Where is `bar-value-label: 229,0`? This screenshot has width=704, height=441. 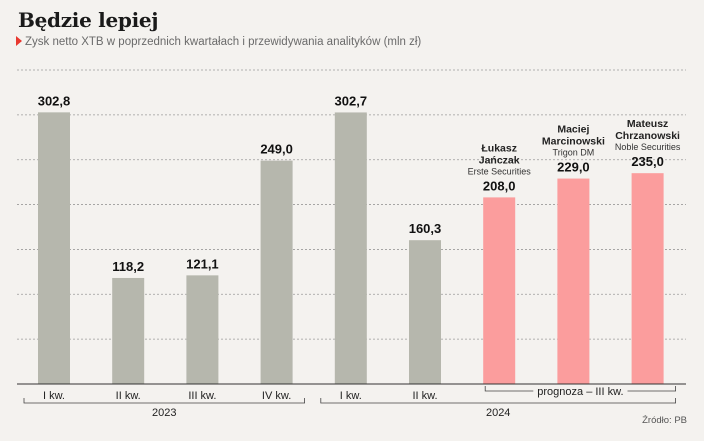
bar-value-label: 229,0 is located at coordinates (573, 167).